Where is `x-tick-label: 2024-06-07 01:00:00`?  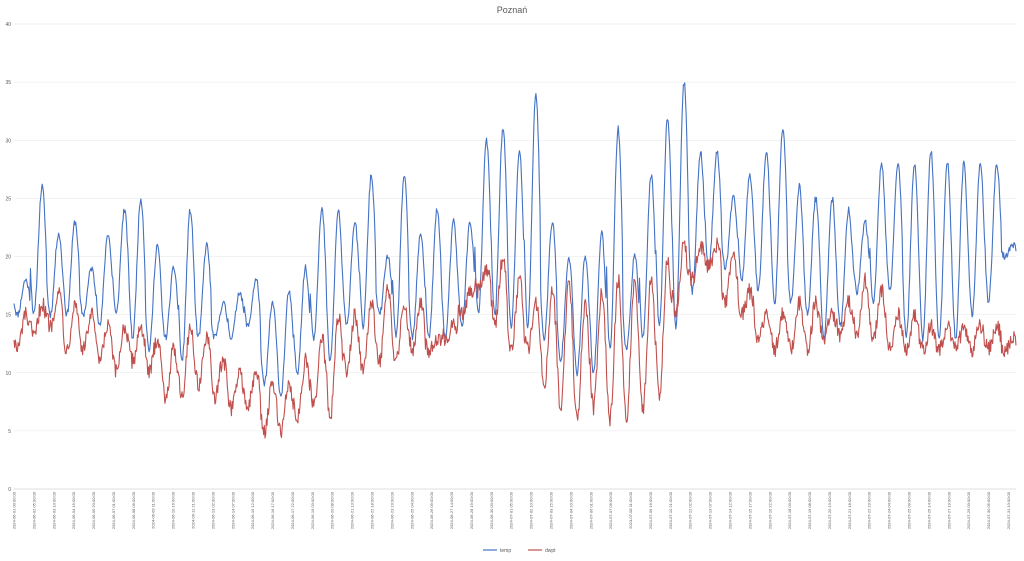 x-tick-label: 2024-06-07 01:00:00 is located at coordinates (113, 510).